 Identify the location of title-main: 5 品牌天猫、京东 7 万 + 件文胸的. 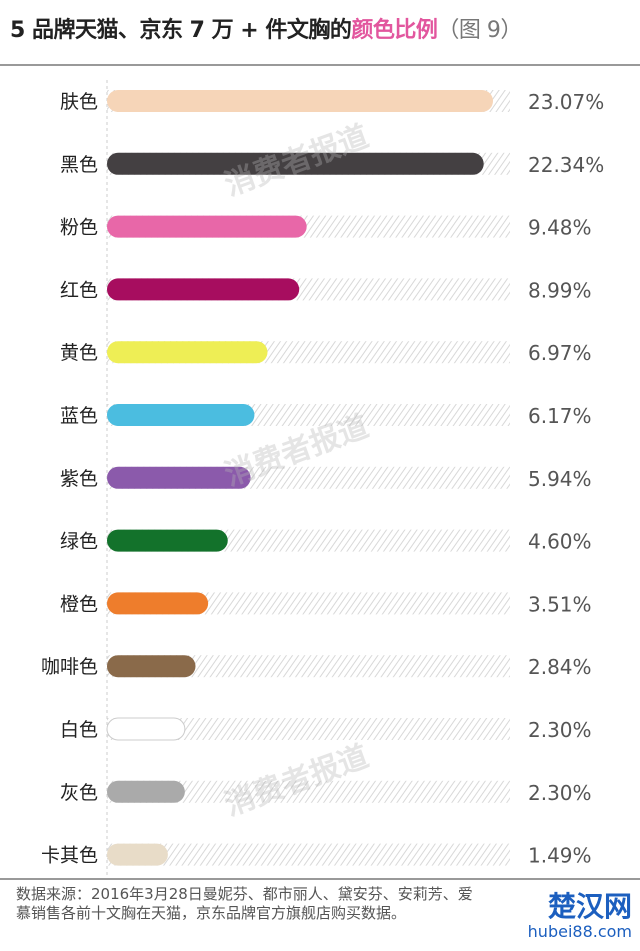
(181, 30).